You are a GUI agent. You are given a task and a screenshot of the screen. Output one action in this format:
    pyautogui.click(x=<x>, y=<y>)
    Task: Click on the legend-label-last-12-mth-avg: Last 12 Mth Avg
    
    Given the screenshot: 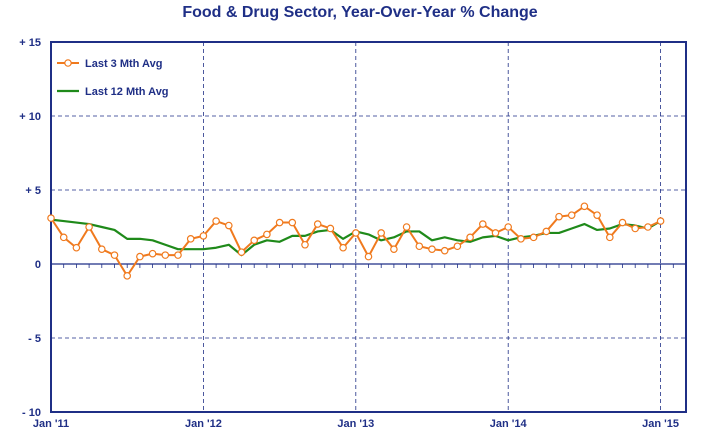 What is the action you would take?
    pyautogui.click(x=127, y=92)
    